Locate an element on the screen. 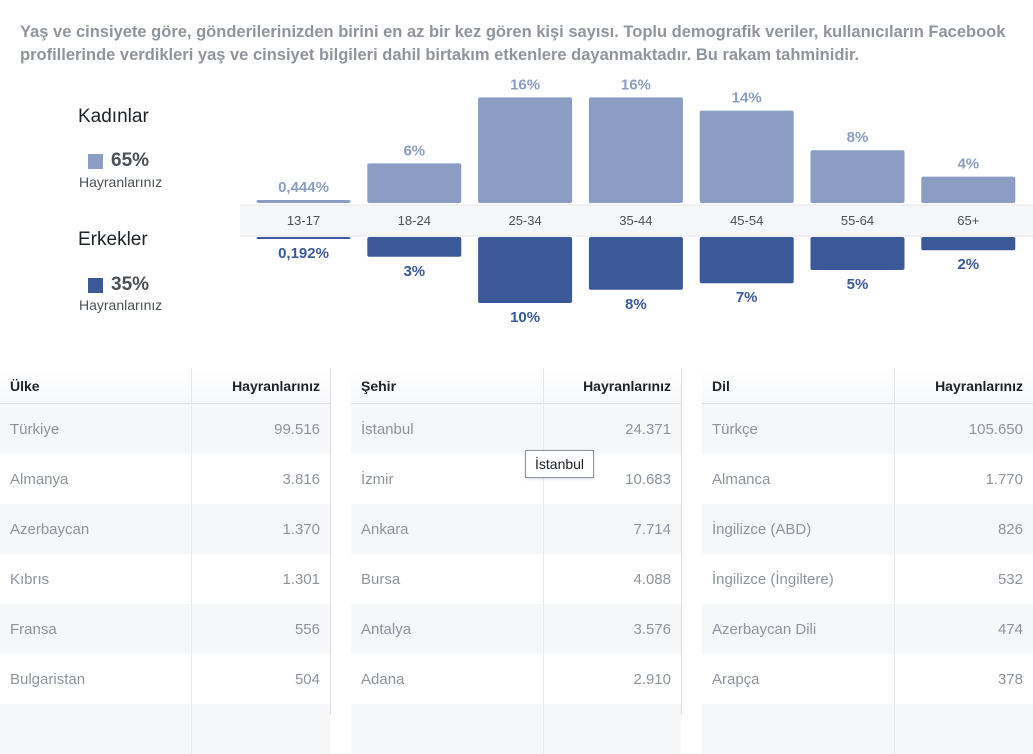  country-name-cell: Almanya is located at coordinates (95, 479).